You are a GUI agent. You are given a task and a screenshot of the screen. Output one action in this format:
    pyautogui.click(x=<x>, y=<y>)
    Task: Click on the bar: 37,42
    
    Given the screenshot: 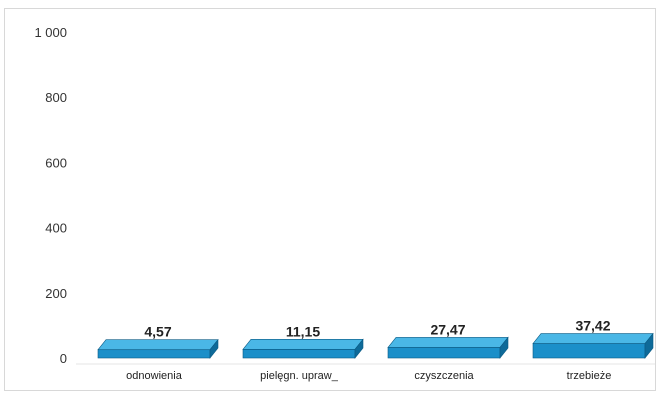 What is the action you would take?
    pyautogui.click(x=593, y=338)
    